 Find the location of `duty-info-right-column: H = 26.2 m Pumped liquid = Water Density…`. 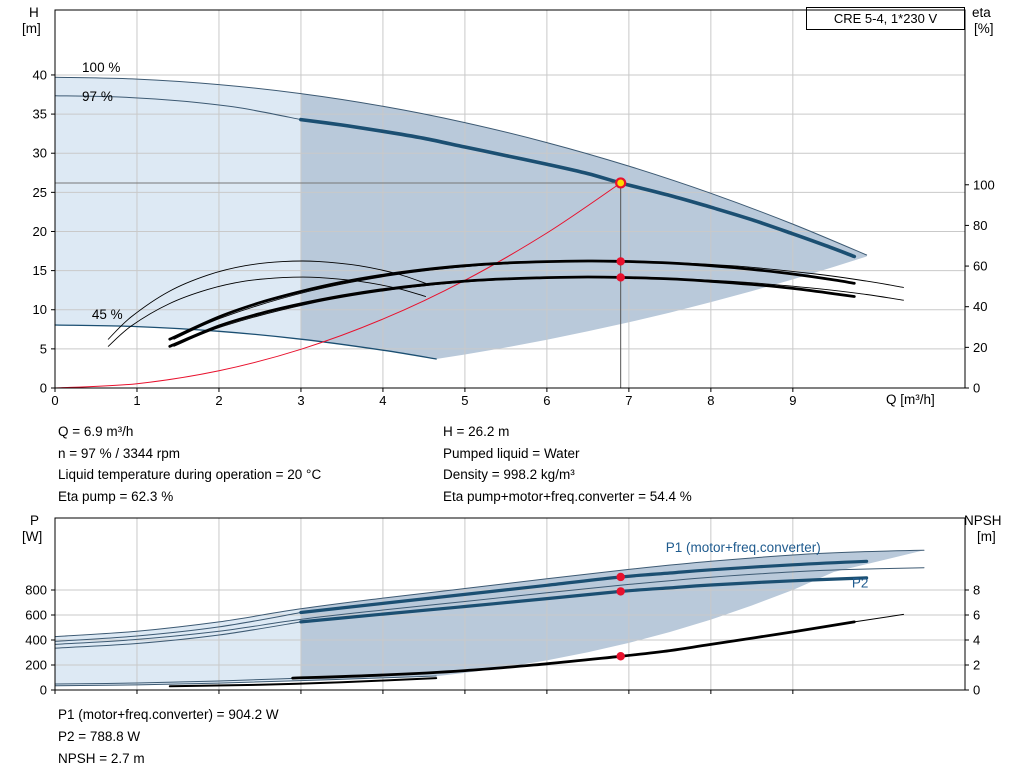

duty-info-right-column: H = 26.2 m Pumped liquid = Water Density… is located at coordinates (567, 464).